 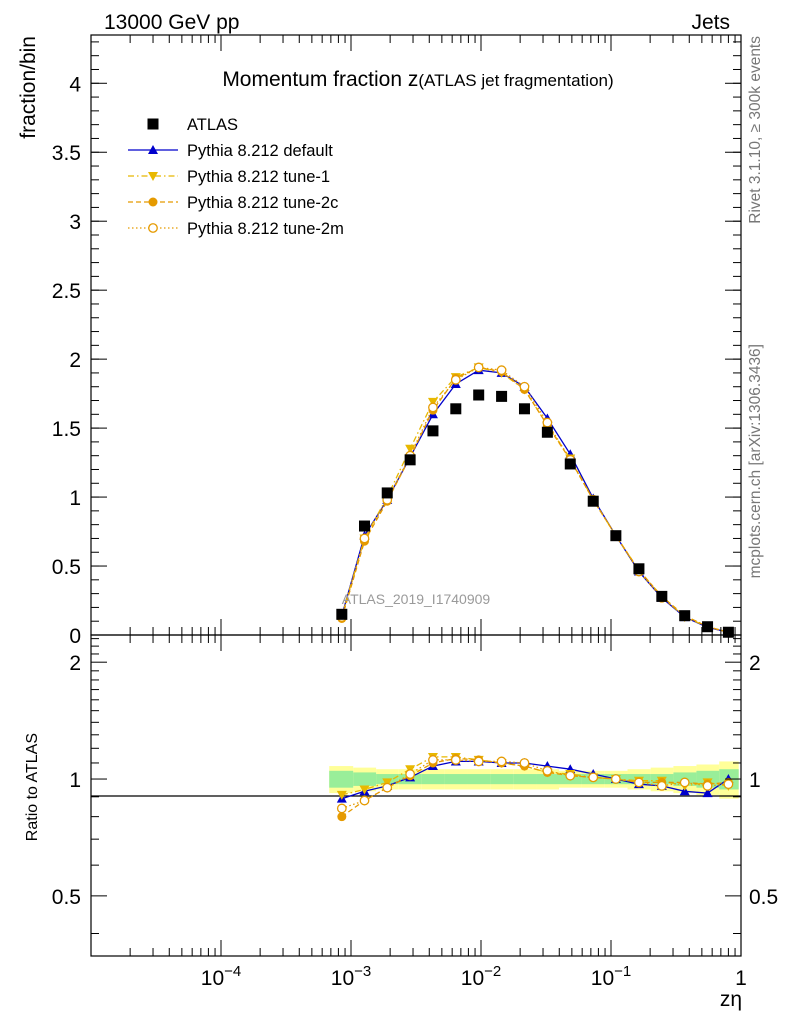 I want to click on x-tick-exponent: −3, so click(x=362, y=971).